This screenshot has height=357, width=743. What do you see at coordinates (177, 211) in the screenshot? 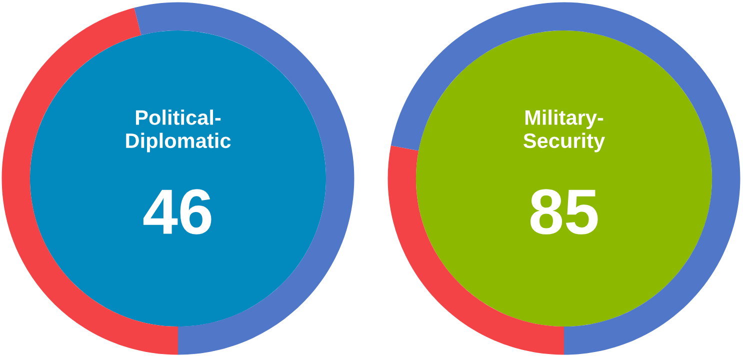
I see `text: 46` at bounding box center [177, 211].